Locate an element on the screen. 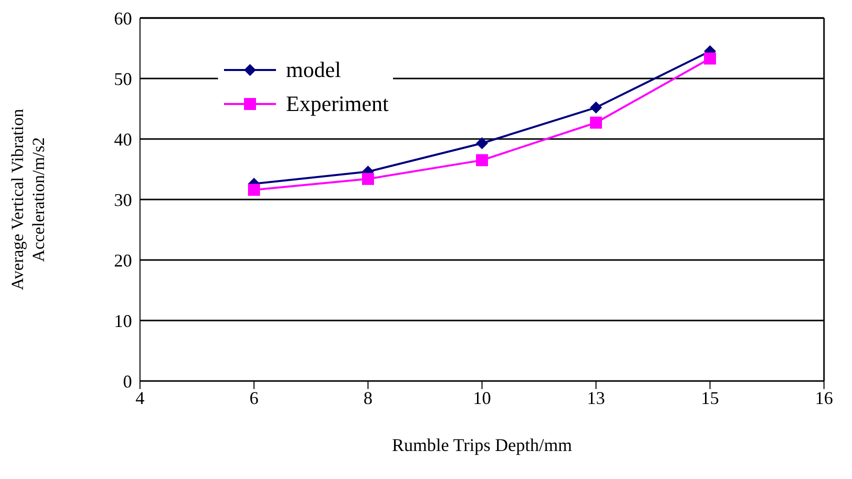 The image size is (852, 479). y-tick-label: 0 is located at coordinates (127, 381).